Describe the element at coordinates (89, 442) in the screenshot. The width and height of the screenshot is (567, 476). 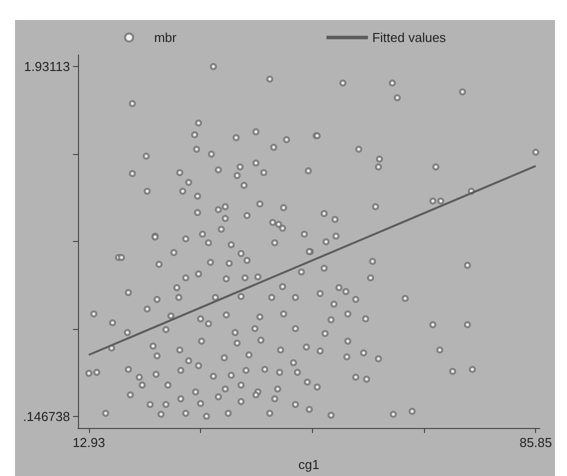
I see `x-tick-label: 12.93` at that location.